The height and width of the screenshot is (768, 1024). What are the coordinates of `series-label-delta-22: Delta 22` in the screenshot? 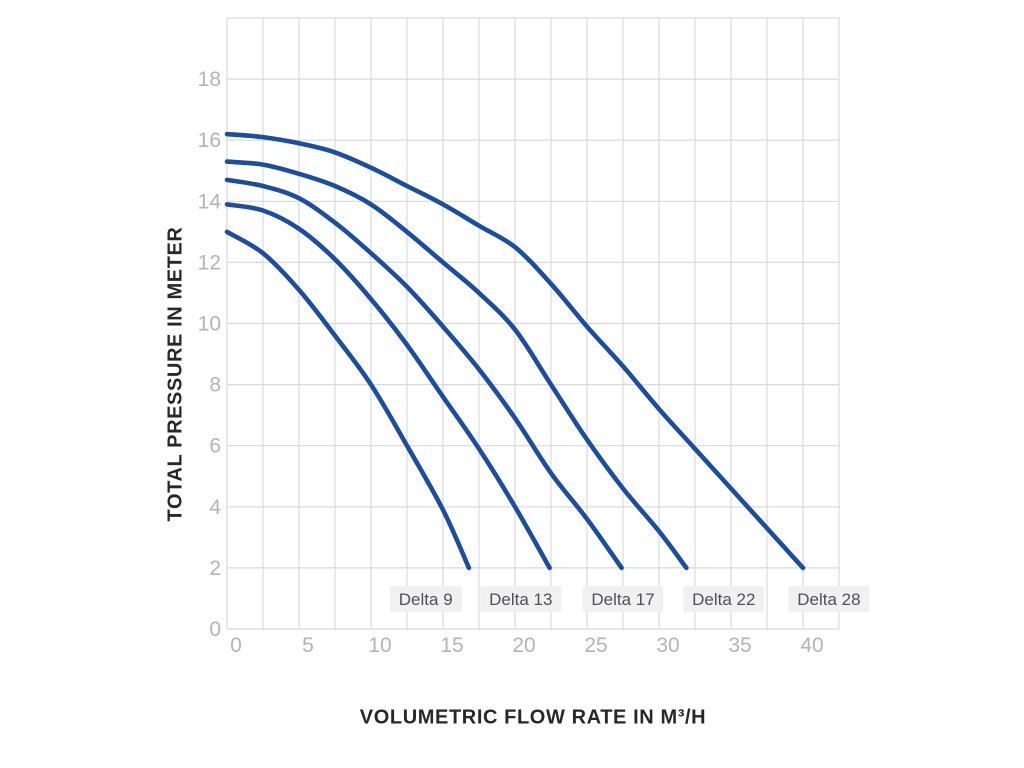 It's located at (724, 599).